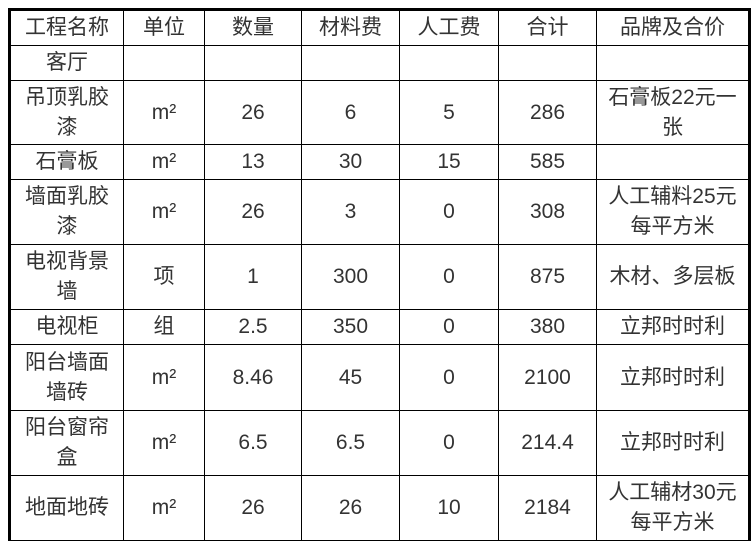 Image resolution: width=756 pixels, height=541 pixels. I want to click on cell-name: 墙面乳胶漆, so click(66, 212).